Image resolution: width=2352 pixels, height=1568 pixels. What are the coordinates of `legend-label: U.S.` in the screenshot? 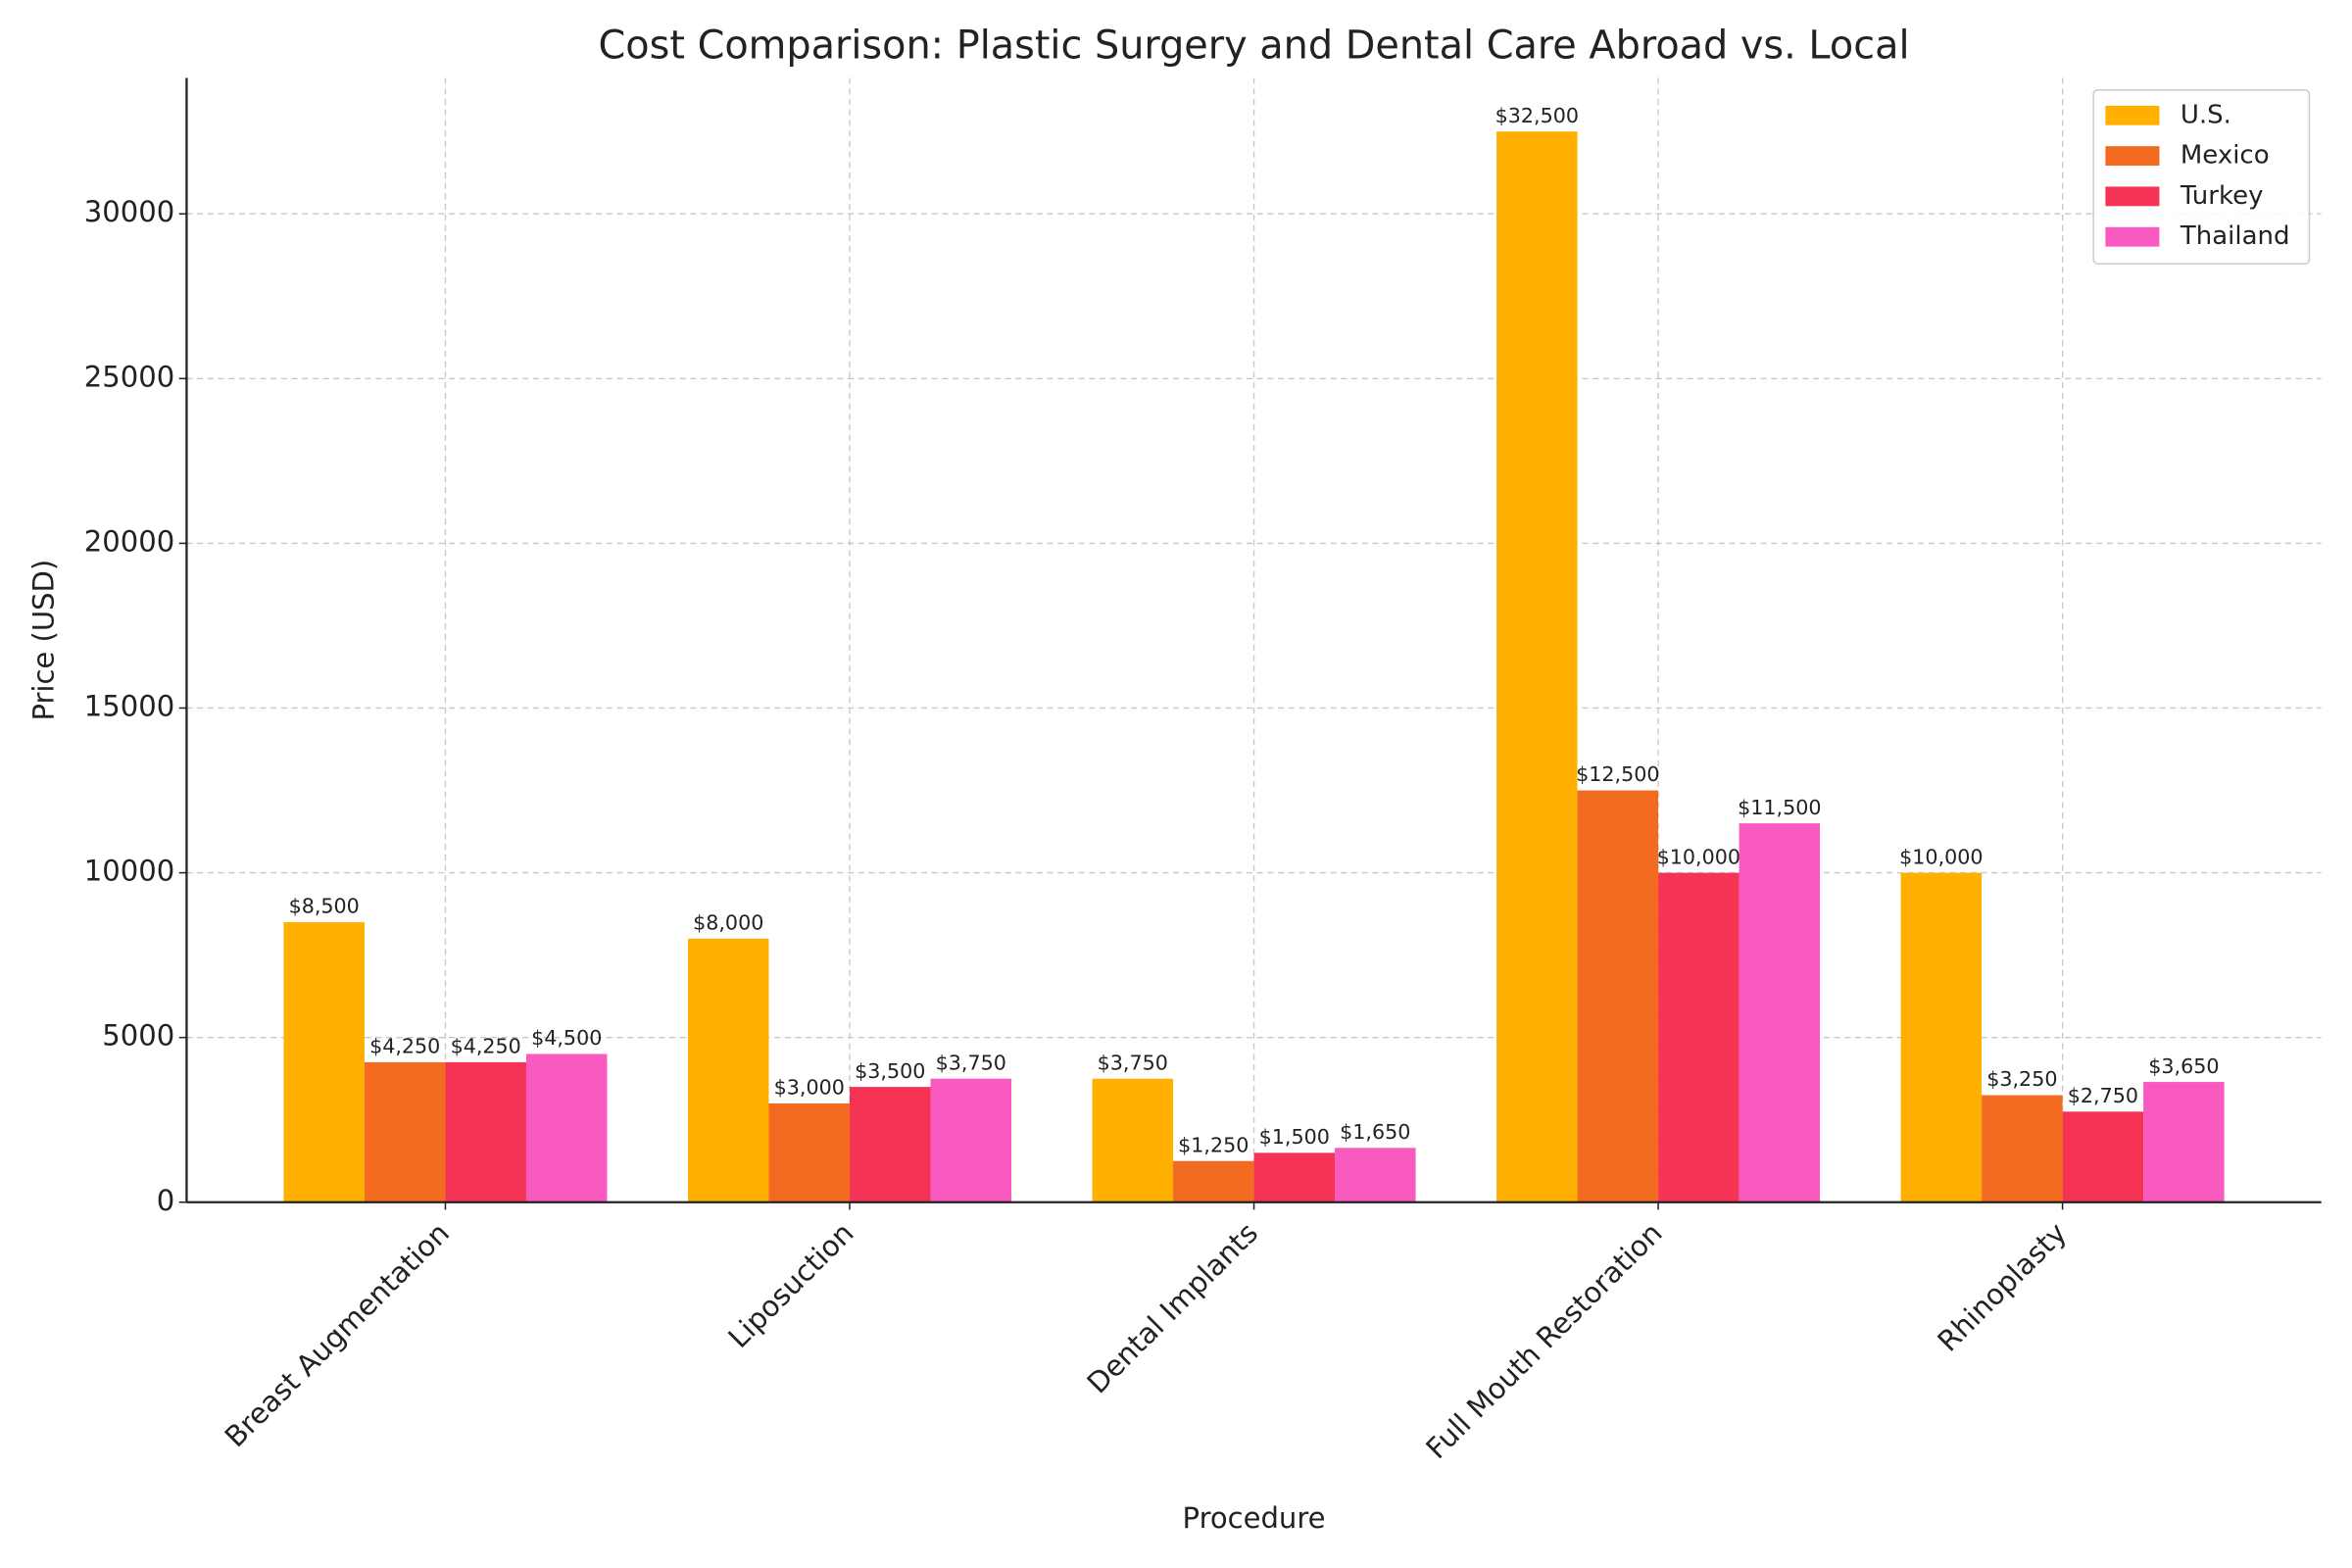 It's located at (2205, 114).